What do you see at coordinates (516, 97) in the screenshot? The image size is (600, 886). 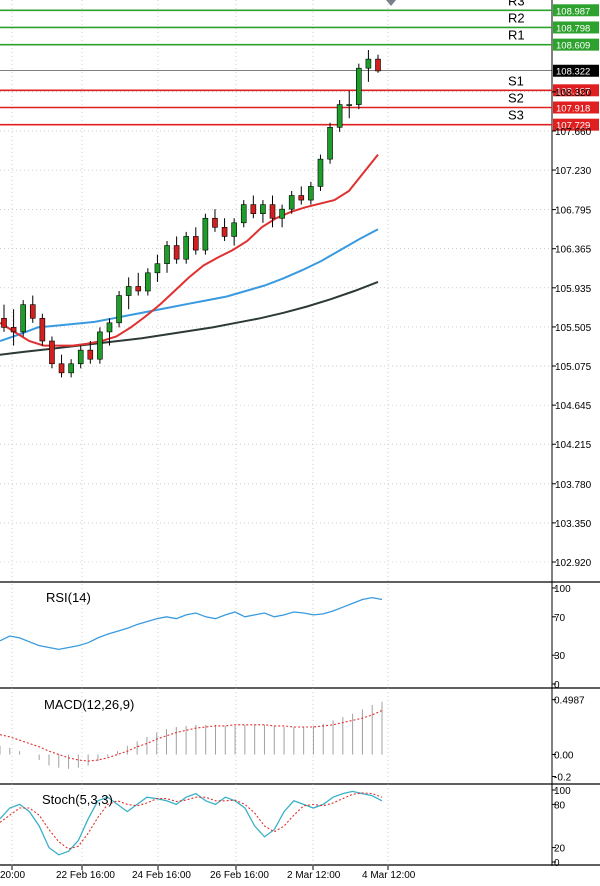 I see `level-name: S2` at bounding box center [516, 97].